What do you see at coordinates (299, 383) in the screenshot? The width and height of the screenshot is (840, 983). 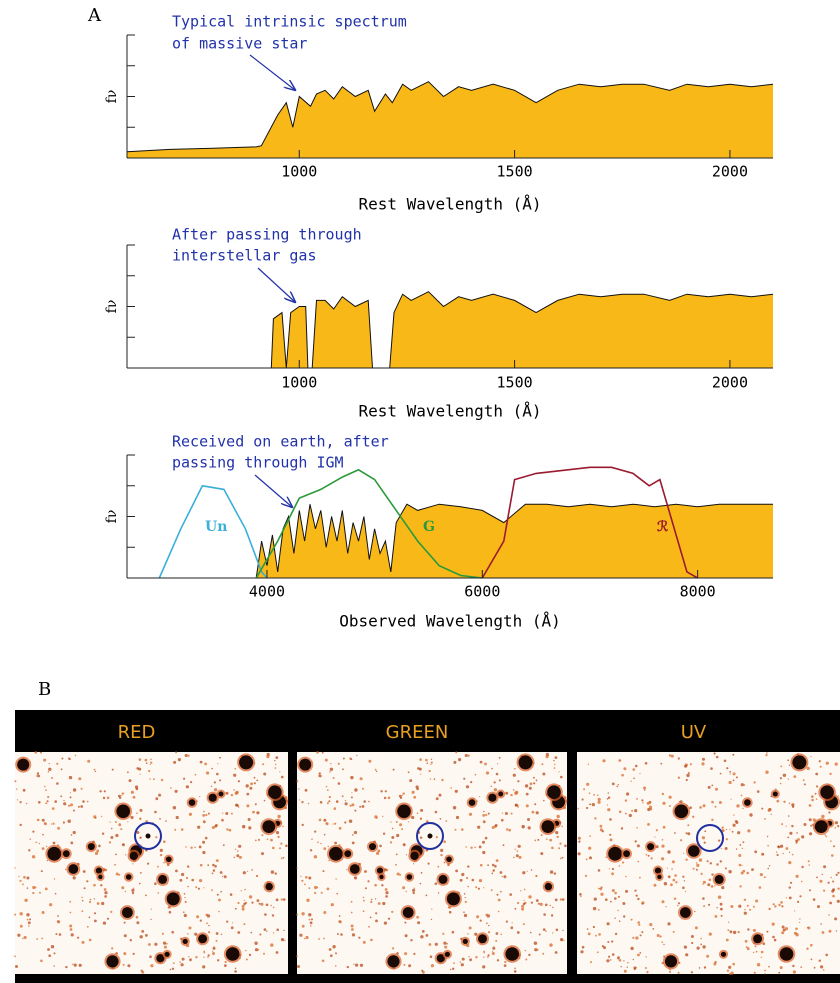 I see `x-tick-label: 1000` at bounding box center [299, 383].